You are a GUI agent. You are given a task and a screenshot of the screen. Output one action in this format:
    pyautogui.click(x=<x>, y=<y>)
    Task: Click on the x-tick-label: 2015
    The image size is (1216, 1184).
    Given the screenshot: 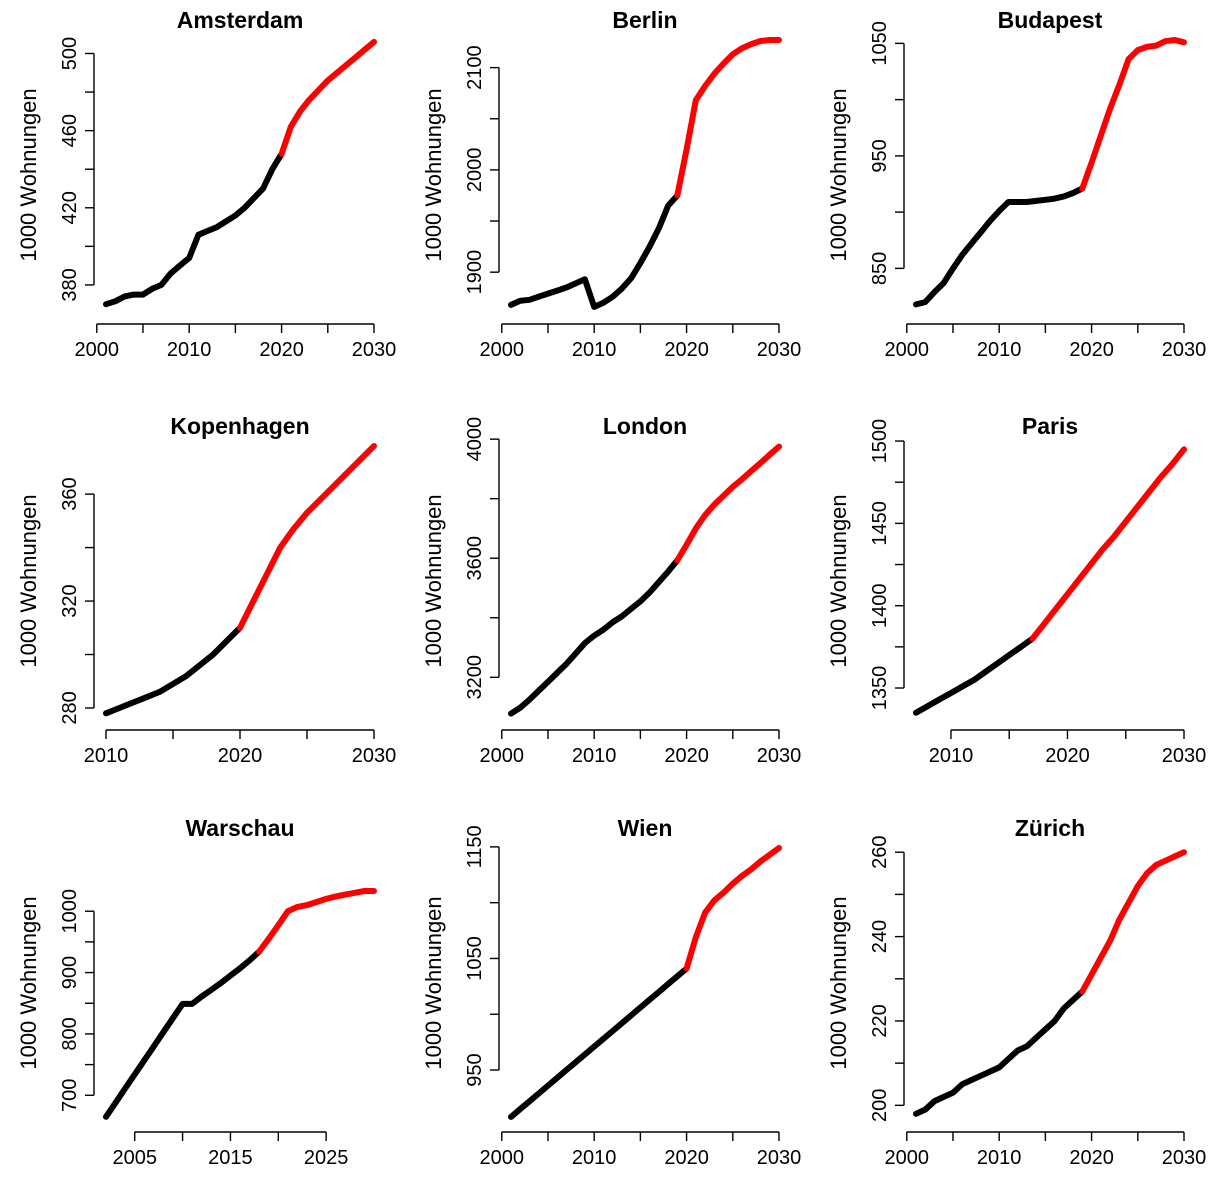 What is the action you would take?
    pyautogui.click(x=230, y=1158)
    